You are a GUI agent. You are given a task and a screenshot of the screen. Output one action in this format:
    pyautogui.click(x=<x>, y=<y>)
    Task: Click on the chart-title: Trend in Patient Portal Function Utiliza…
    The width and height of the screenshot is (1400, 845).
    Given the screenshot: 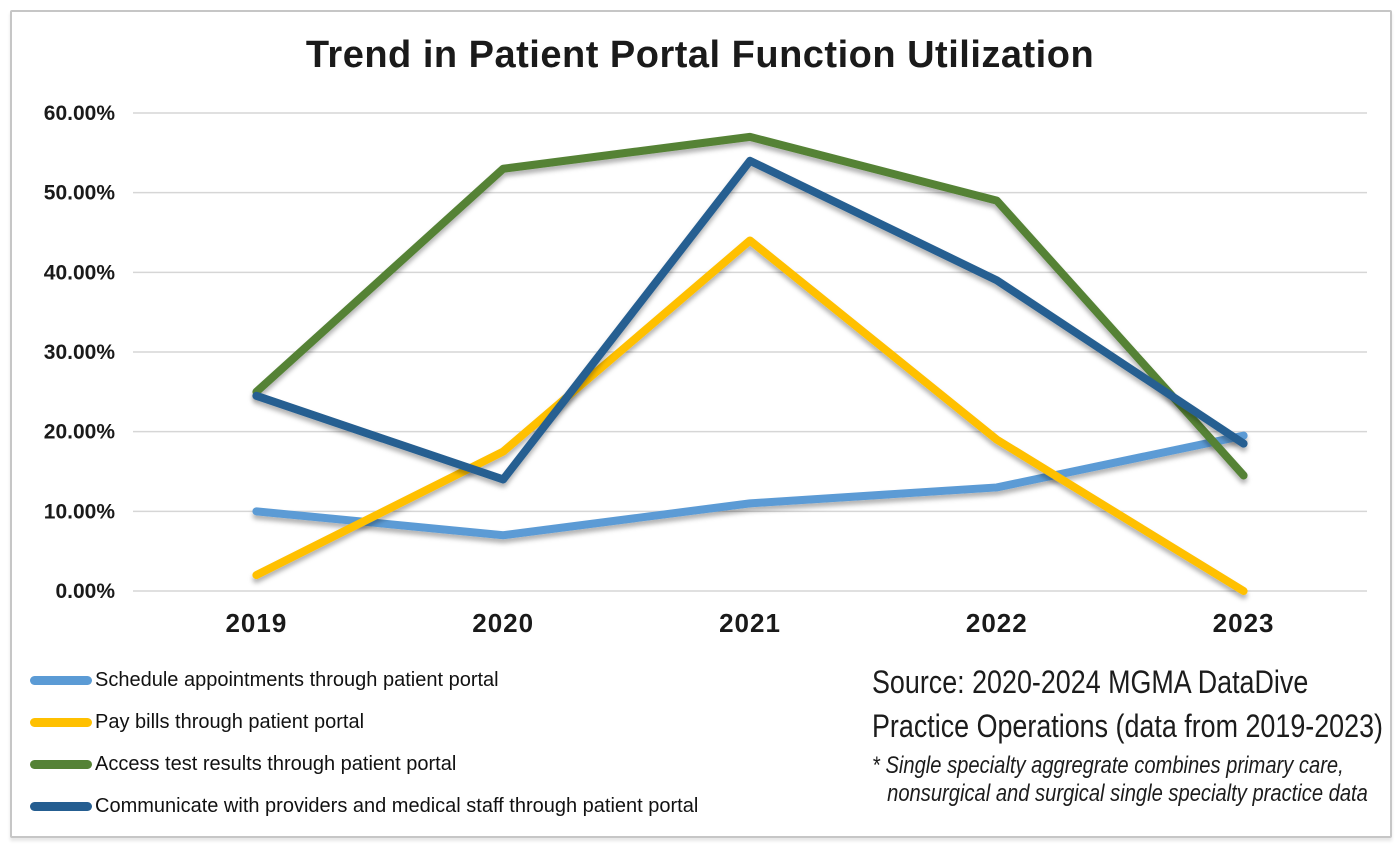 What is the action you would take?
    pyautogui.click(x=700, y=55)
    